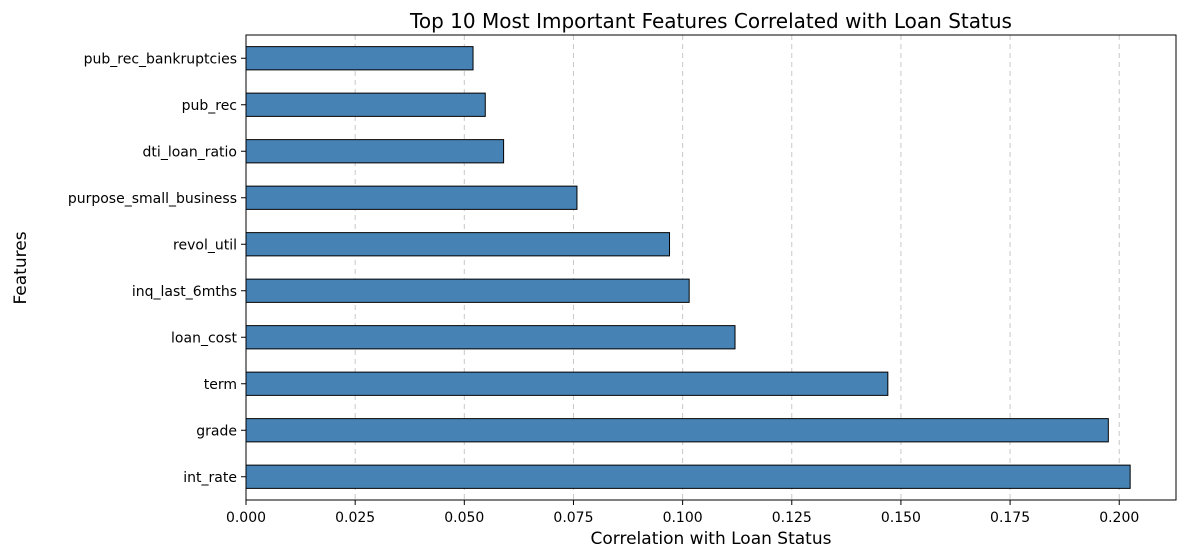 Image resolution: width=1186 pixels, height=557 pixels. Describe the element at coordinates (160, 59) in the screenshot. I see `y-tick-label: pub_rec_bankruptcies` at that location.